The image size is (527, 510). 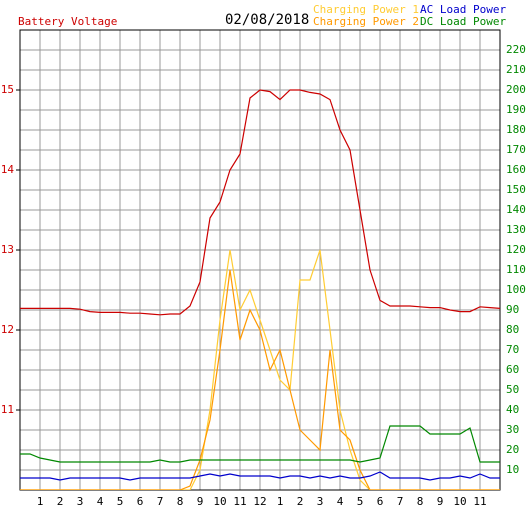 I want to click on y-tick-label: 15, so click(x=7, y=89).